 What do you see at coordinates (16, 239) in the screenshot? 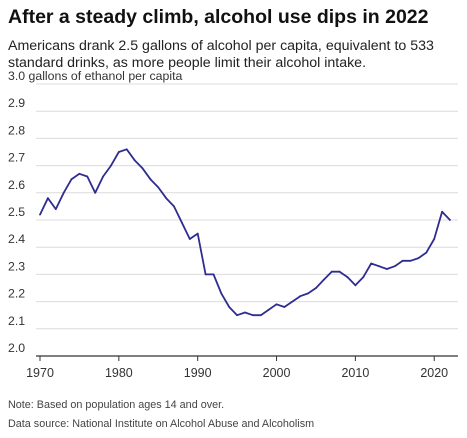
I see `y-tick-label: 2.4` at bounding box center [16, 239].